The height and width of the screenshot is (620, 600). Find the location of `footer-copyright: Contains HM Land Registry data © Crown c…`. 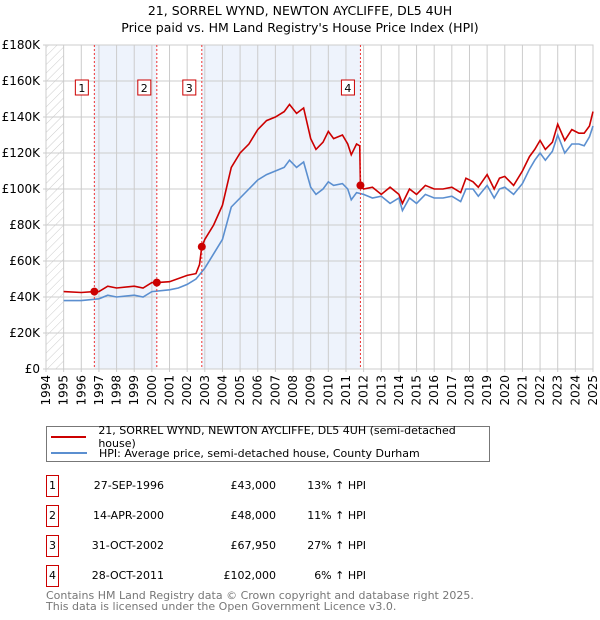

footer-copyright: Contains HM Land Registry data © Crown c… is located at coordinates (260, 595).